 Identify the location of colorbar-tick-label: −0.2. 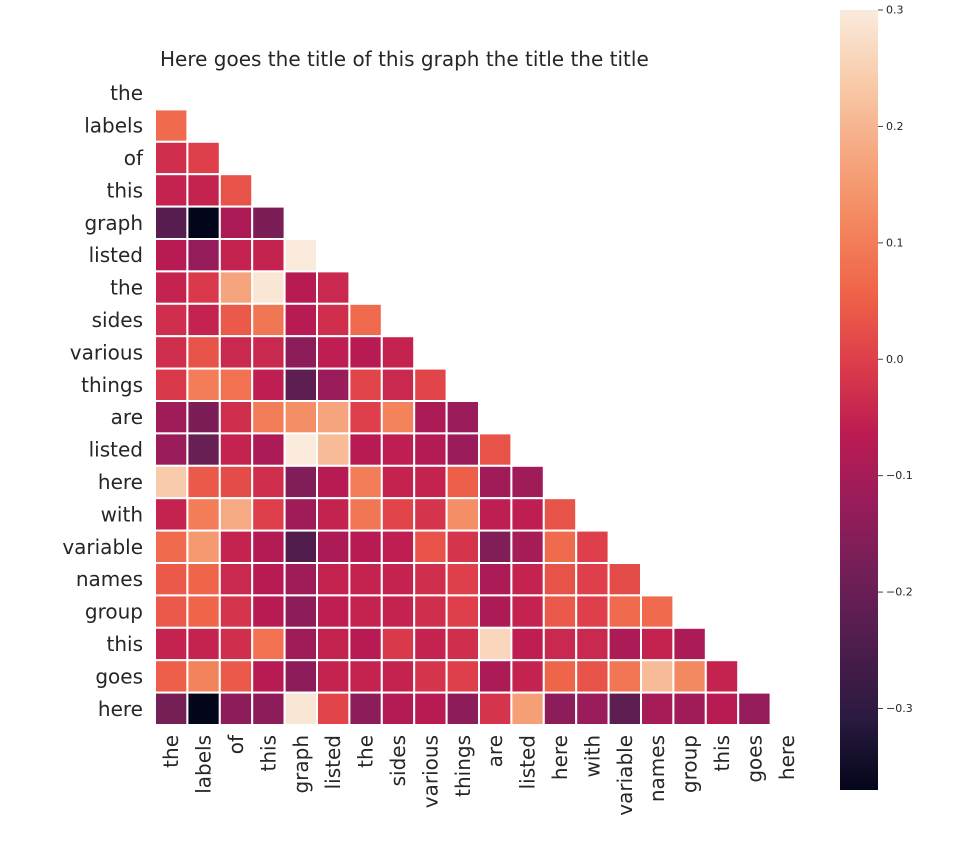
(899, 592).